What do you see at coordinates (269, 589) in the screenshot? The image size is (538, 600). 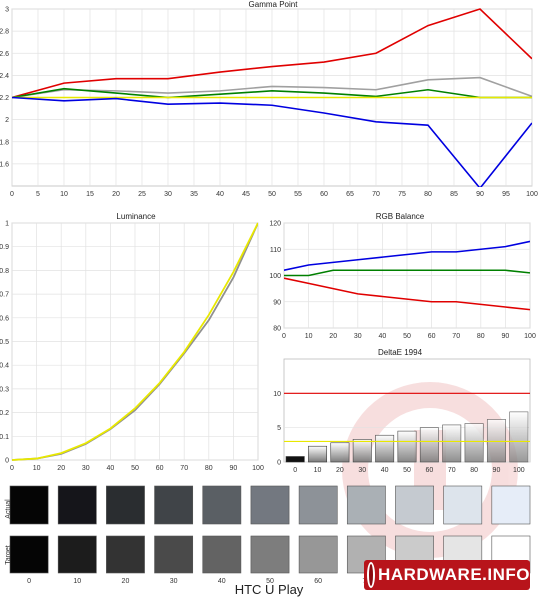 I see `device-title: HTC U Play` at bounding box center [269, 589].